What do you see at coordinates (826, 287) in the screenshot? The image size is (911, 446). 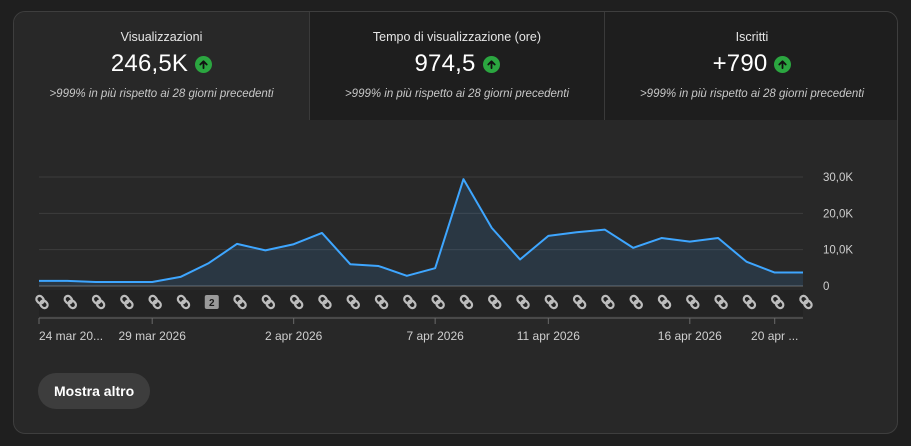 I see `y-tick-label: 0` at bounding box center [826, 287].